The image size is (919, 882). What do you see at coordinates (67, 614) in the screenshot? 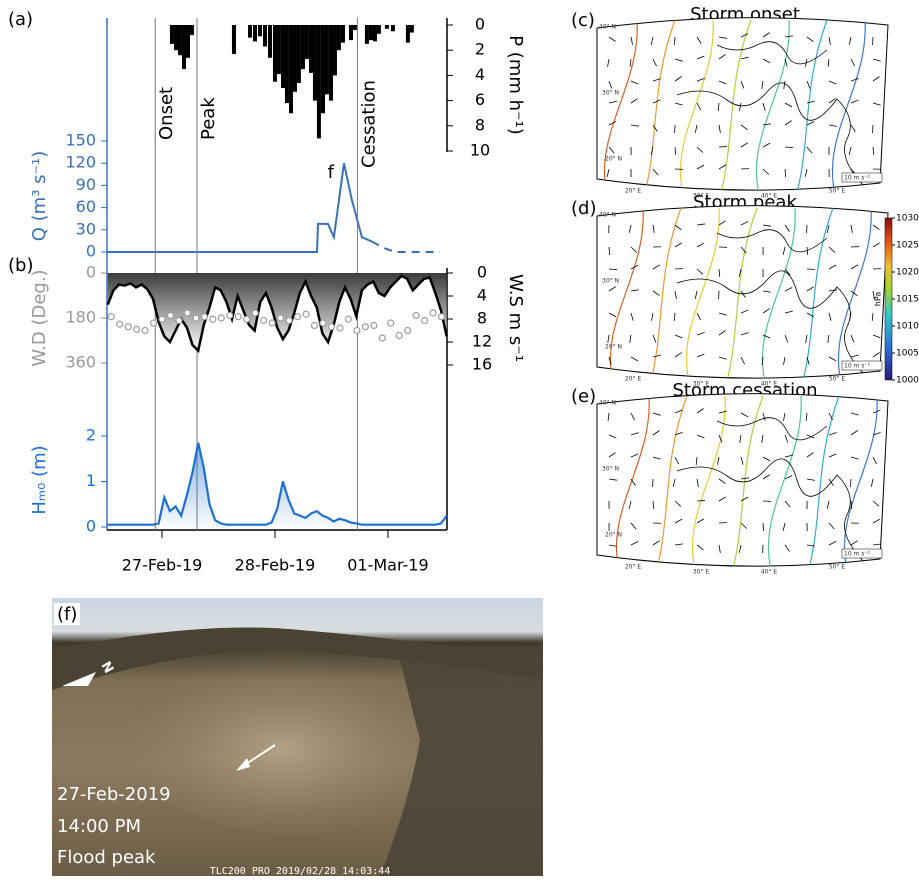
I see `photo-label: (f)` at bounding box center [67, 614].